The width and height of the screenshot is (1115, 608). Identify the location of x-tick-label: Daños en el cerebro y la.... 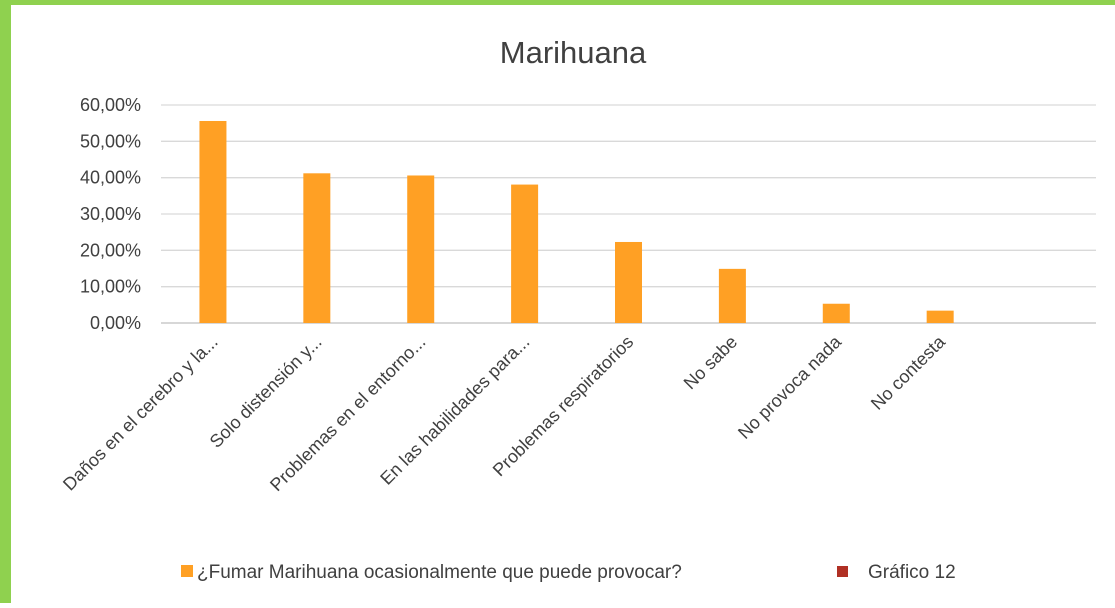
(140, 413).